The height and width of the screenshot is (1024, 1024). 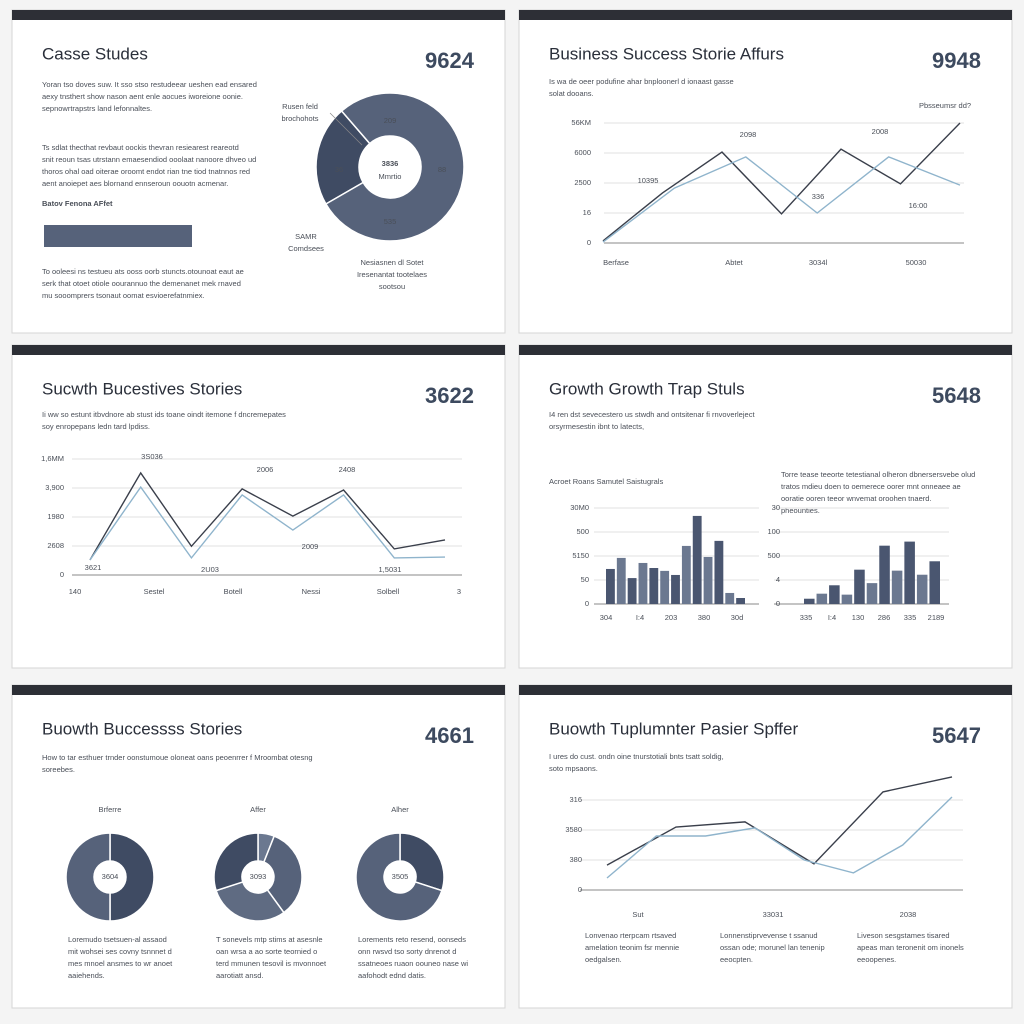 I want to click on donut-label: 36, so click(x=339, y=169).